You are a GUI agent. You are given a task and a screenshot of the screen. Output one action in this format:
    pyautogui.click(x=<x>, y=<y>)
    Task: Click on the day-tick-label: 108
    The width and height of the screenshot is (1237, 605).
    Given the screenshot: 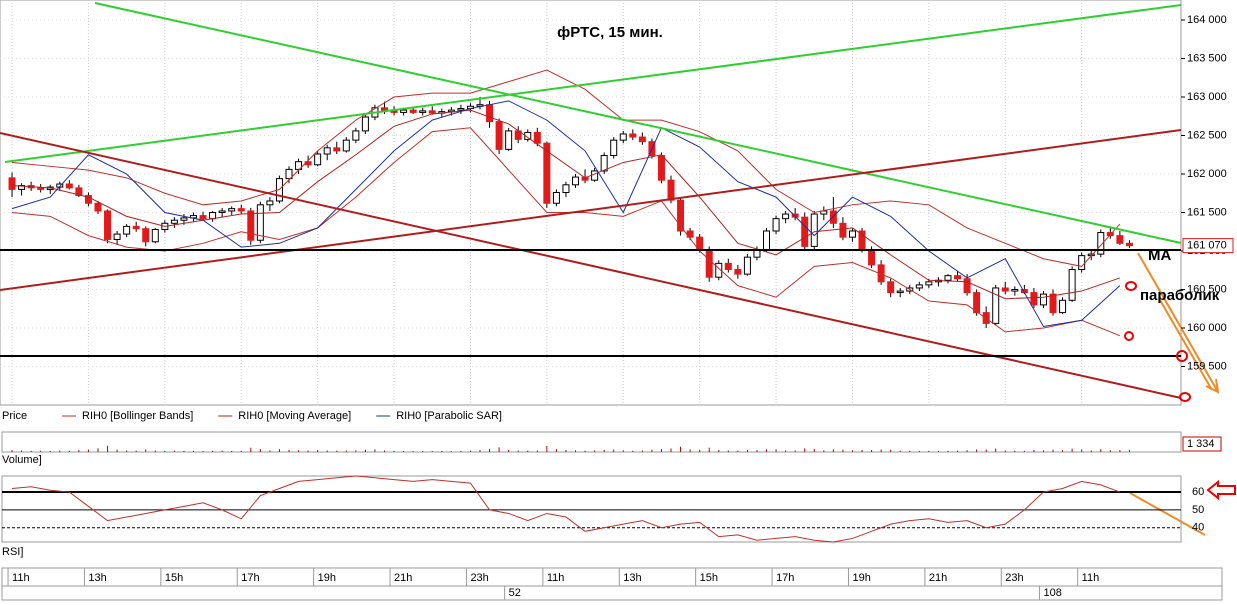 What is the action you would take?
    pyautogui.click(x=1052, y=593)
    